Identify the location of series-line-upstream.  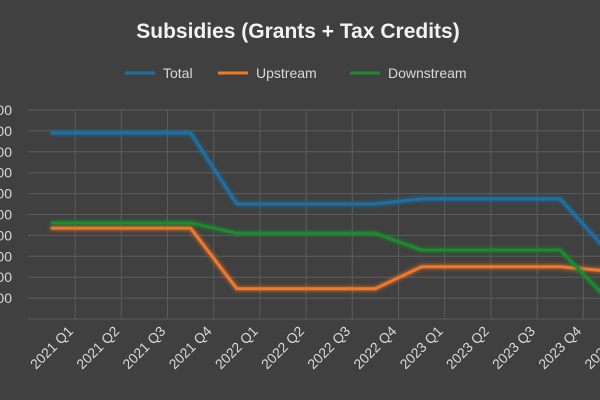
(325, 258).